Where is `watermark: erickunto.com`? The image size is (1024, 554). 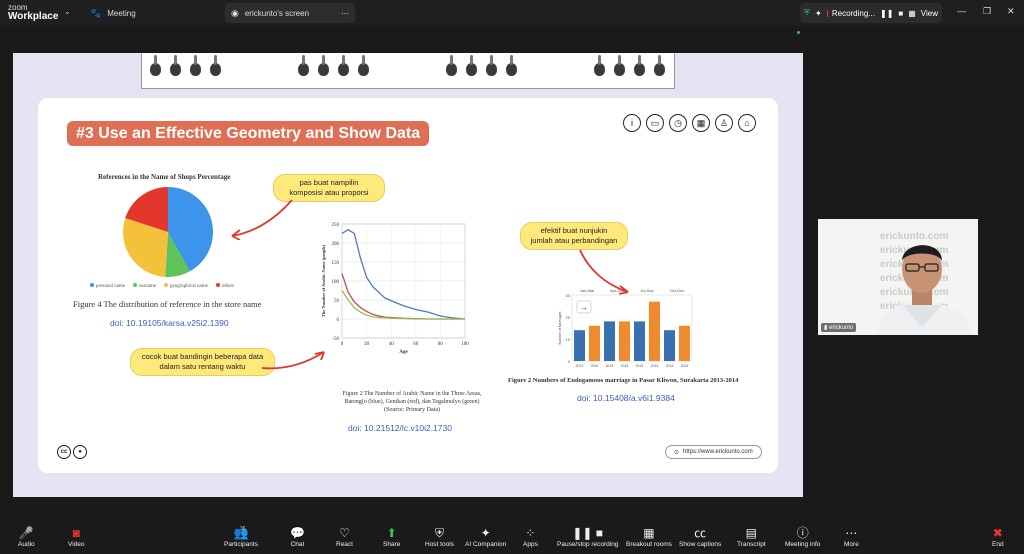
watermark: erickunto.com is located at coordinates (914, 236).